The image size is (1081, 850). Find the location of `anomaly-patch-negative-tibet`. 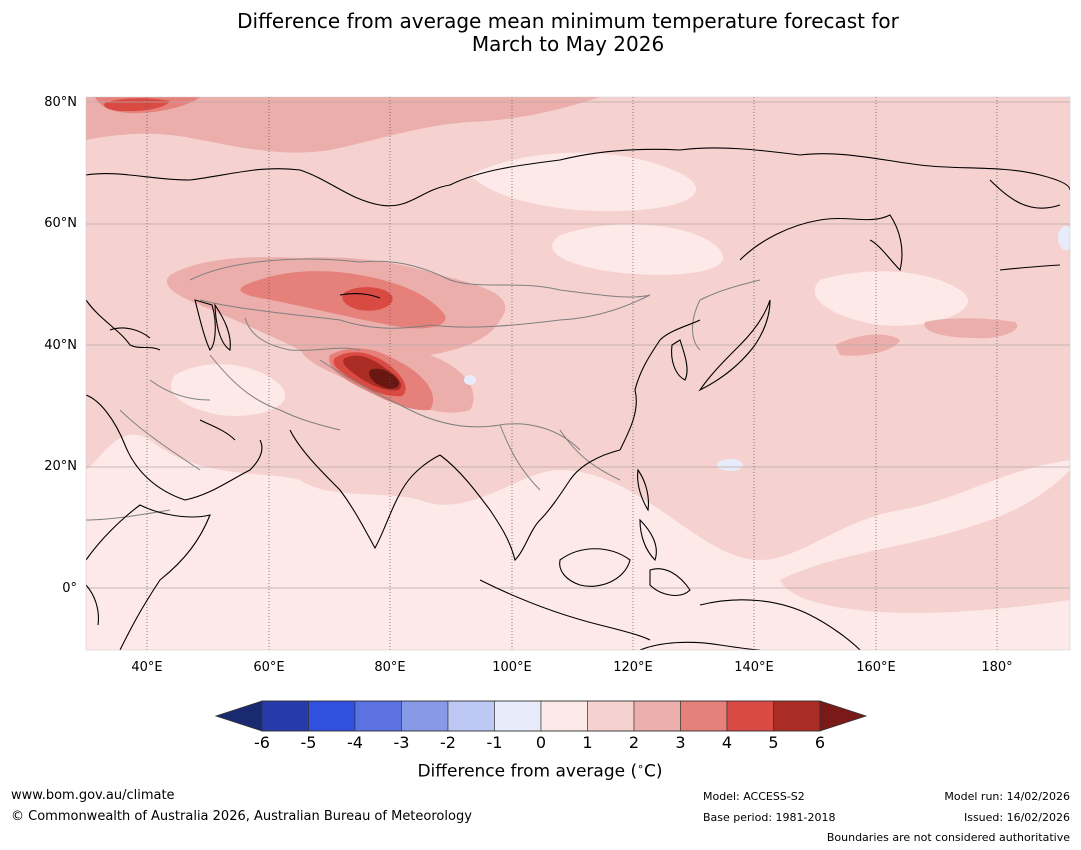

anomaly-patch-negative-tibet is located at coordinates (470, 380).